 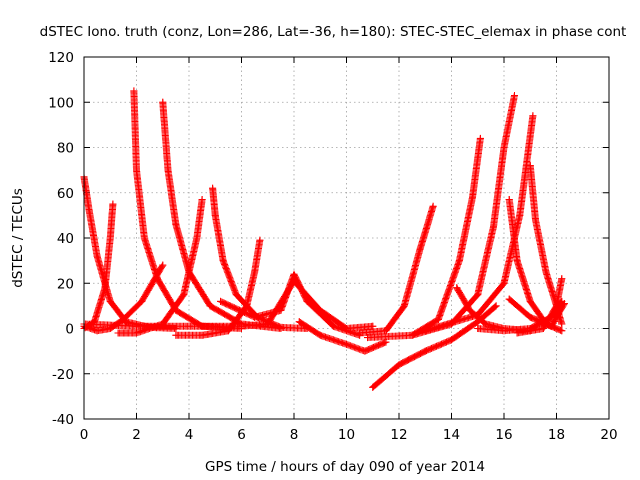 What do you see at coordinates (396, 269) in the screenshot?
I see `series-sat-m` at bounding box center [396, 269].